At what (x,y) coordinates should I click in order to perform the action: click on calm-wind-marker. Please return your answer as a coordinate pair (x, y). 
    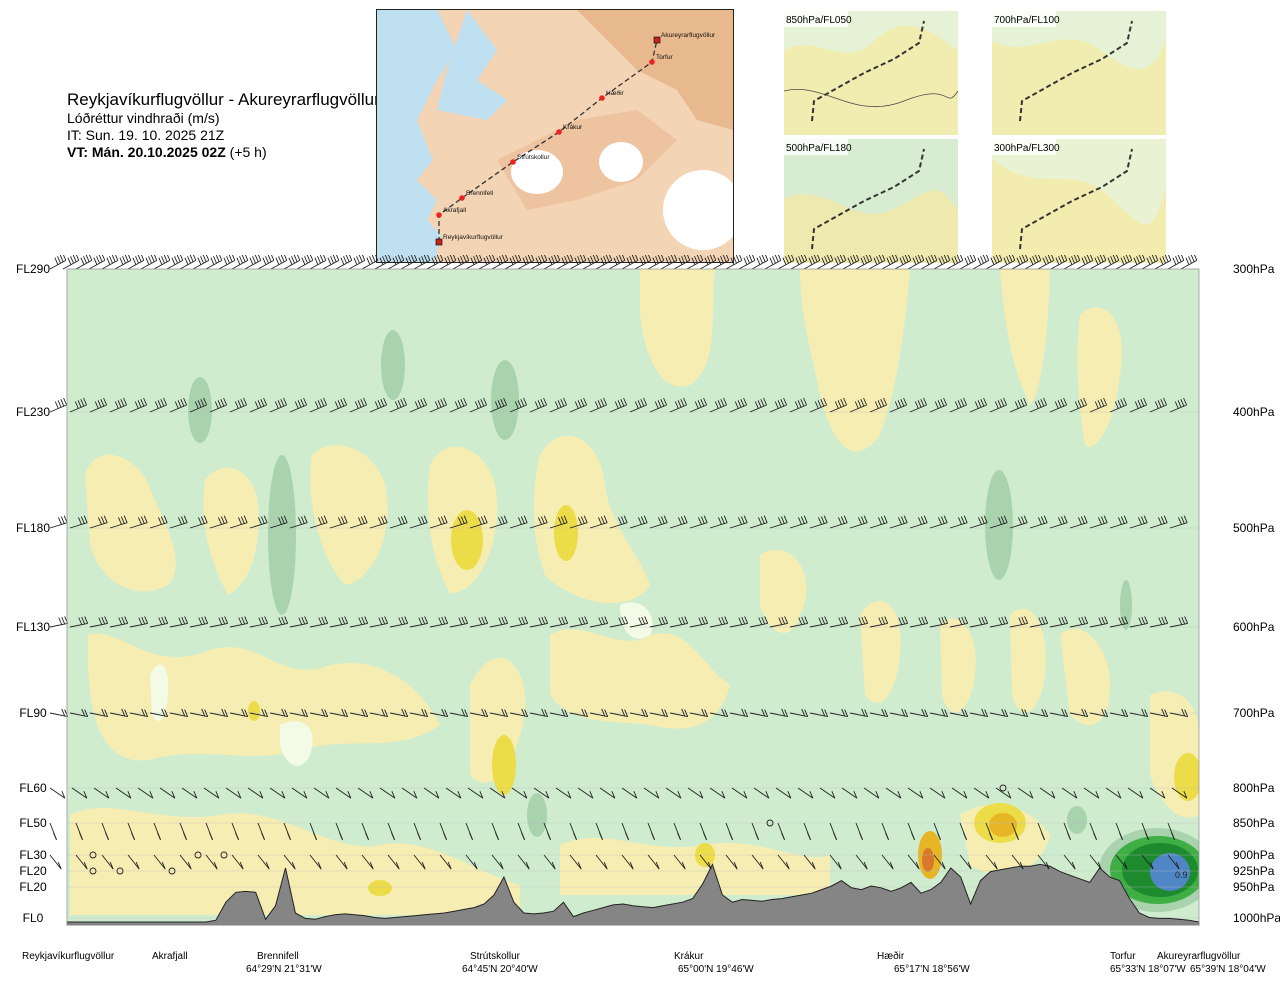
    Looking at the image, I should click on (93, 871).